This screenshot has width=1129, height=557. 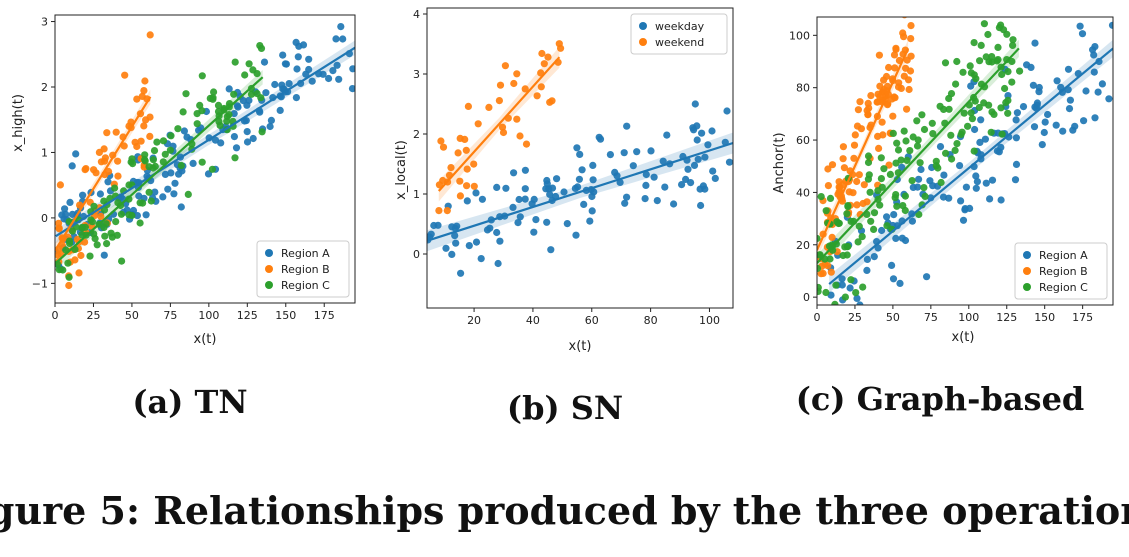 I want to click on x-tick-label: 60, so click(x=592, y=320).